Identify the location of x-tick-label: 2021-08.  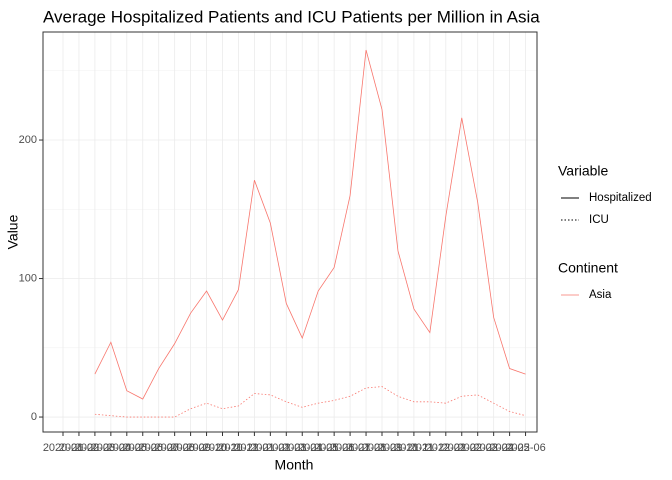
(366, 448).